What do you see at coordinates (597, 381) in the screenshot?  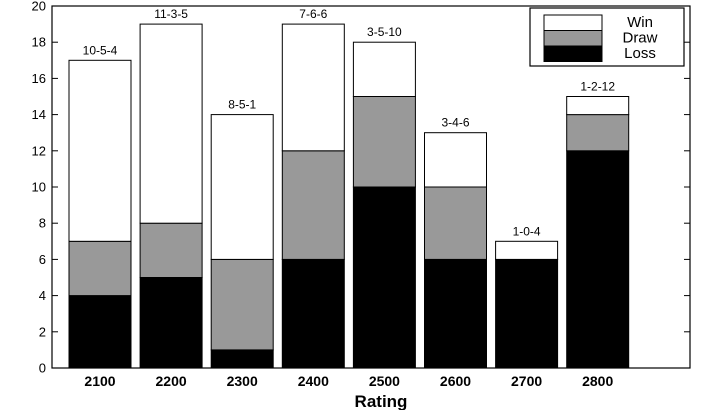 I see `x-tick-label: 2800` at bounding box center [597, 381].